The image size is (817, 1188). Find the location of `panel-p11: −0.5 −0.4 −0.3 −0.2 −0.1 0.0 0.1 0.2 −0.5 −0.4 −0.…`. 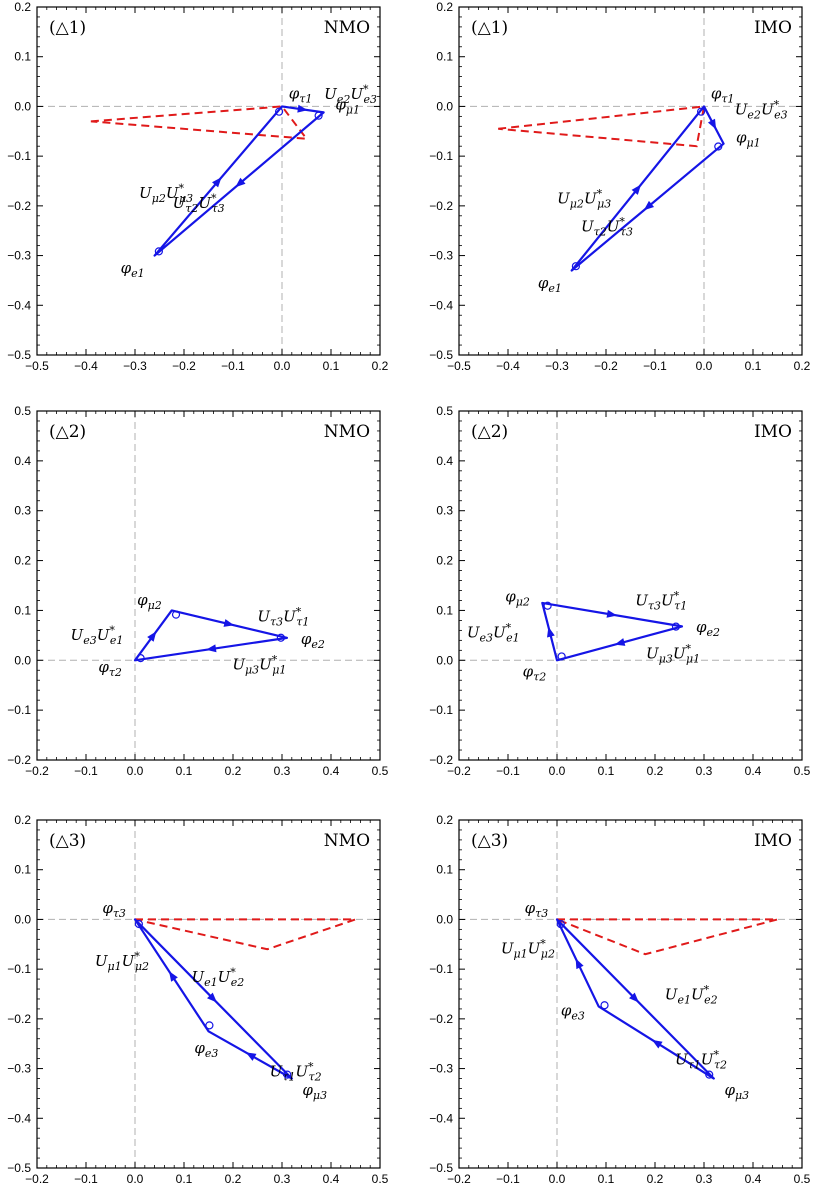

panel-p11: −0.5 −0.4 −0.3 −0.2 −0.1 0.0 0.1 0.2 −0.5 −0.4 −0.… is located at coordinates (197, 186).